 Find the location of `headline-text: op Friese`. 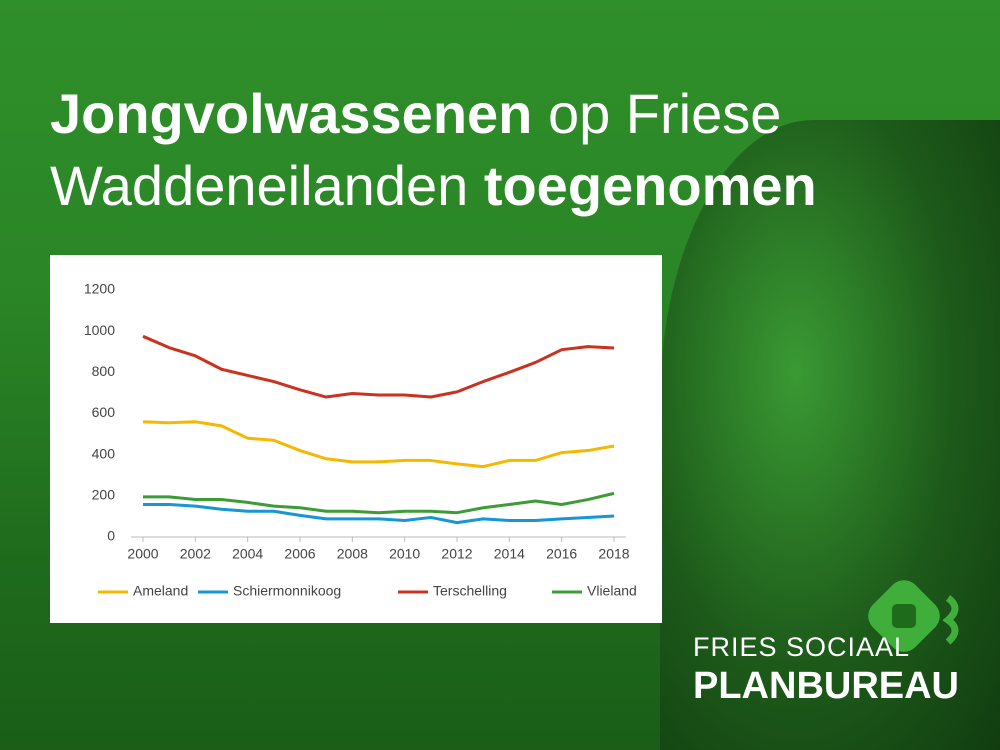

headline-text: op Friese is located at coordinates (664, 113).